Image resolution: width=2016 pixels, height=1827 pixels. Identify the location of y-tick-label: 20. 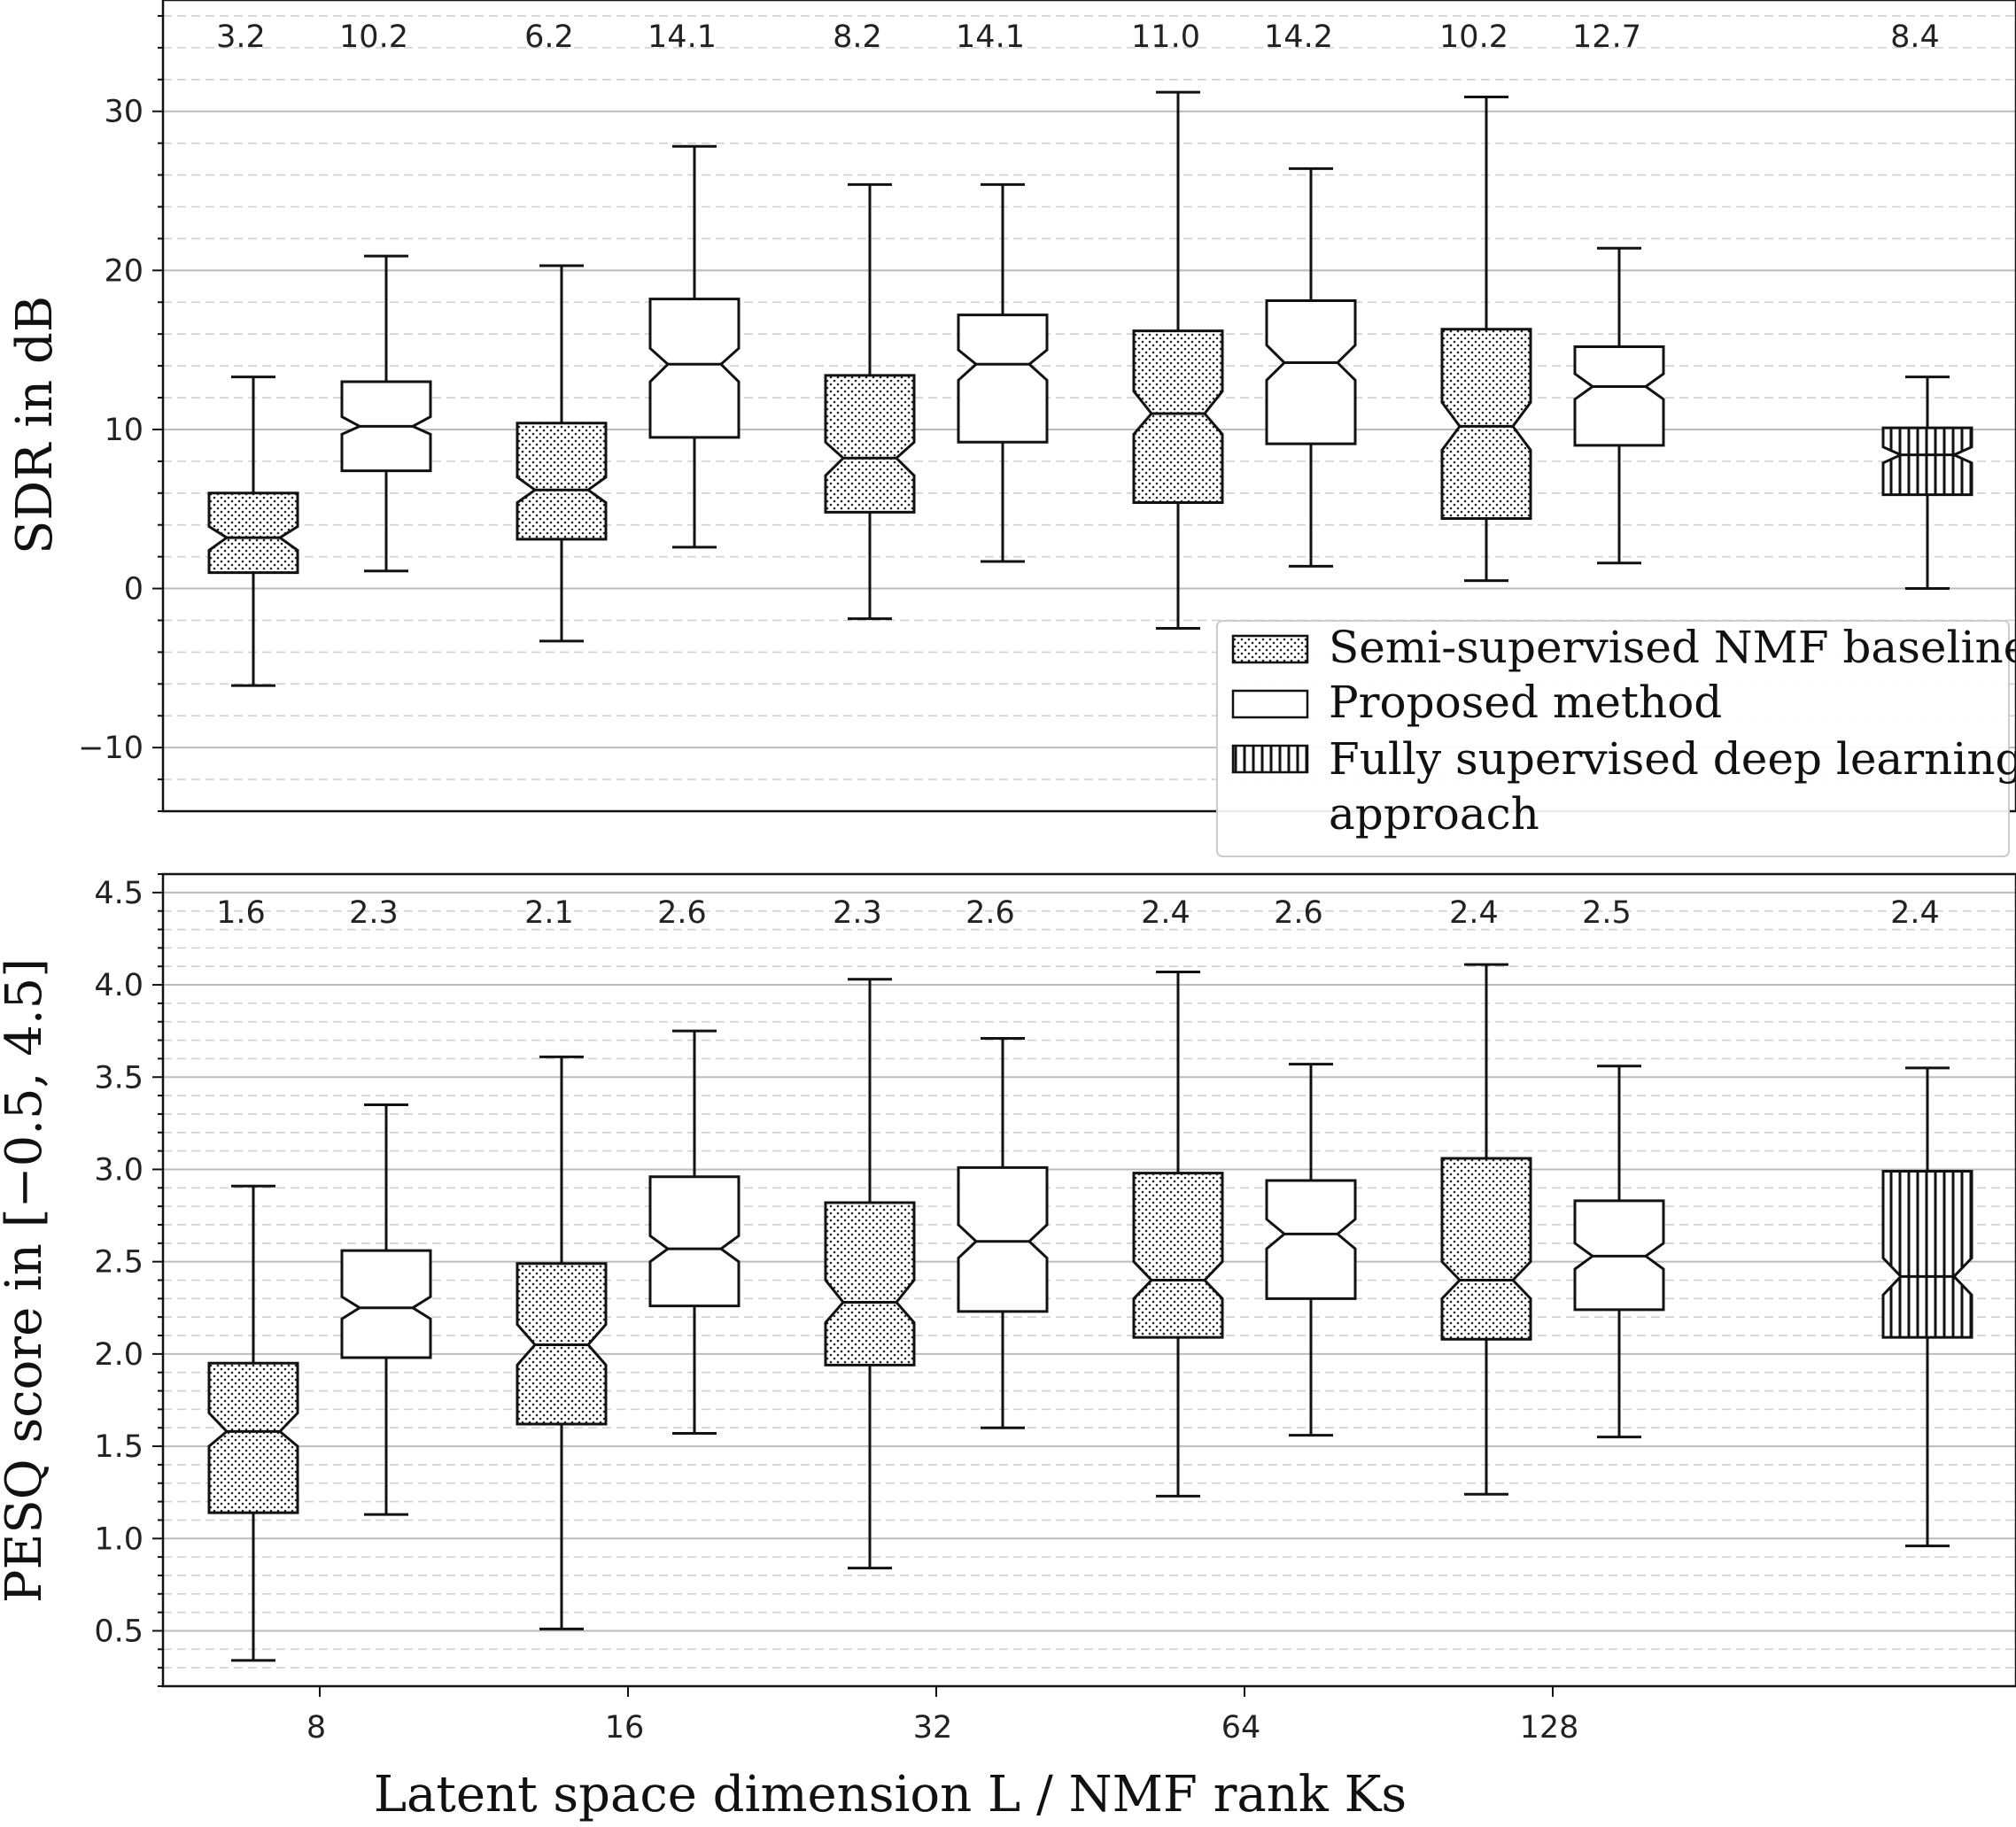
(124, 271).